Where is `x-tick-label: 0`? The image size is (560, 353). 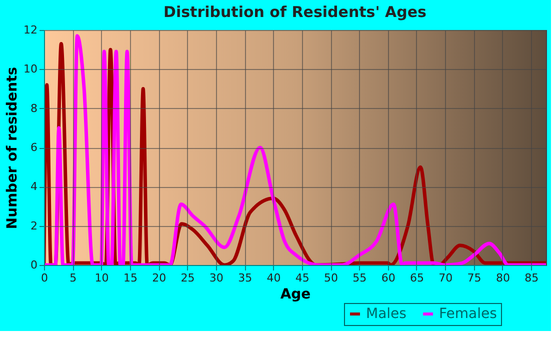 x-tick-label: 0 is located at coordinates (44, 278).